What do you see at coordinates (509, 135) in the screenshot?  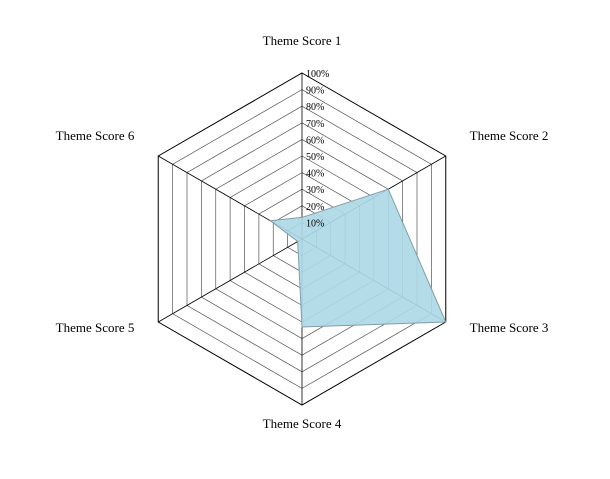 I see `axis-label-2: Theme Score 2` at bounding box center [509, 135].